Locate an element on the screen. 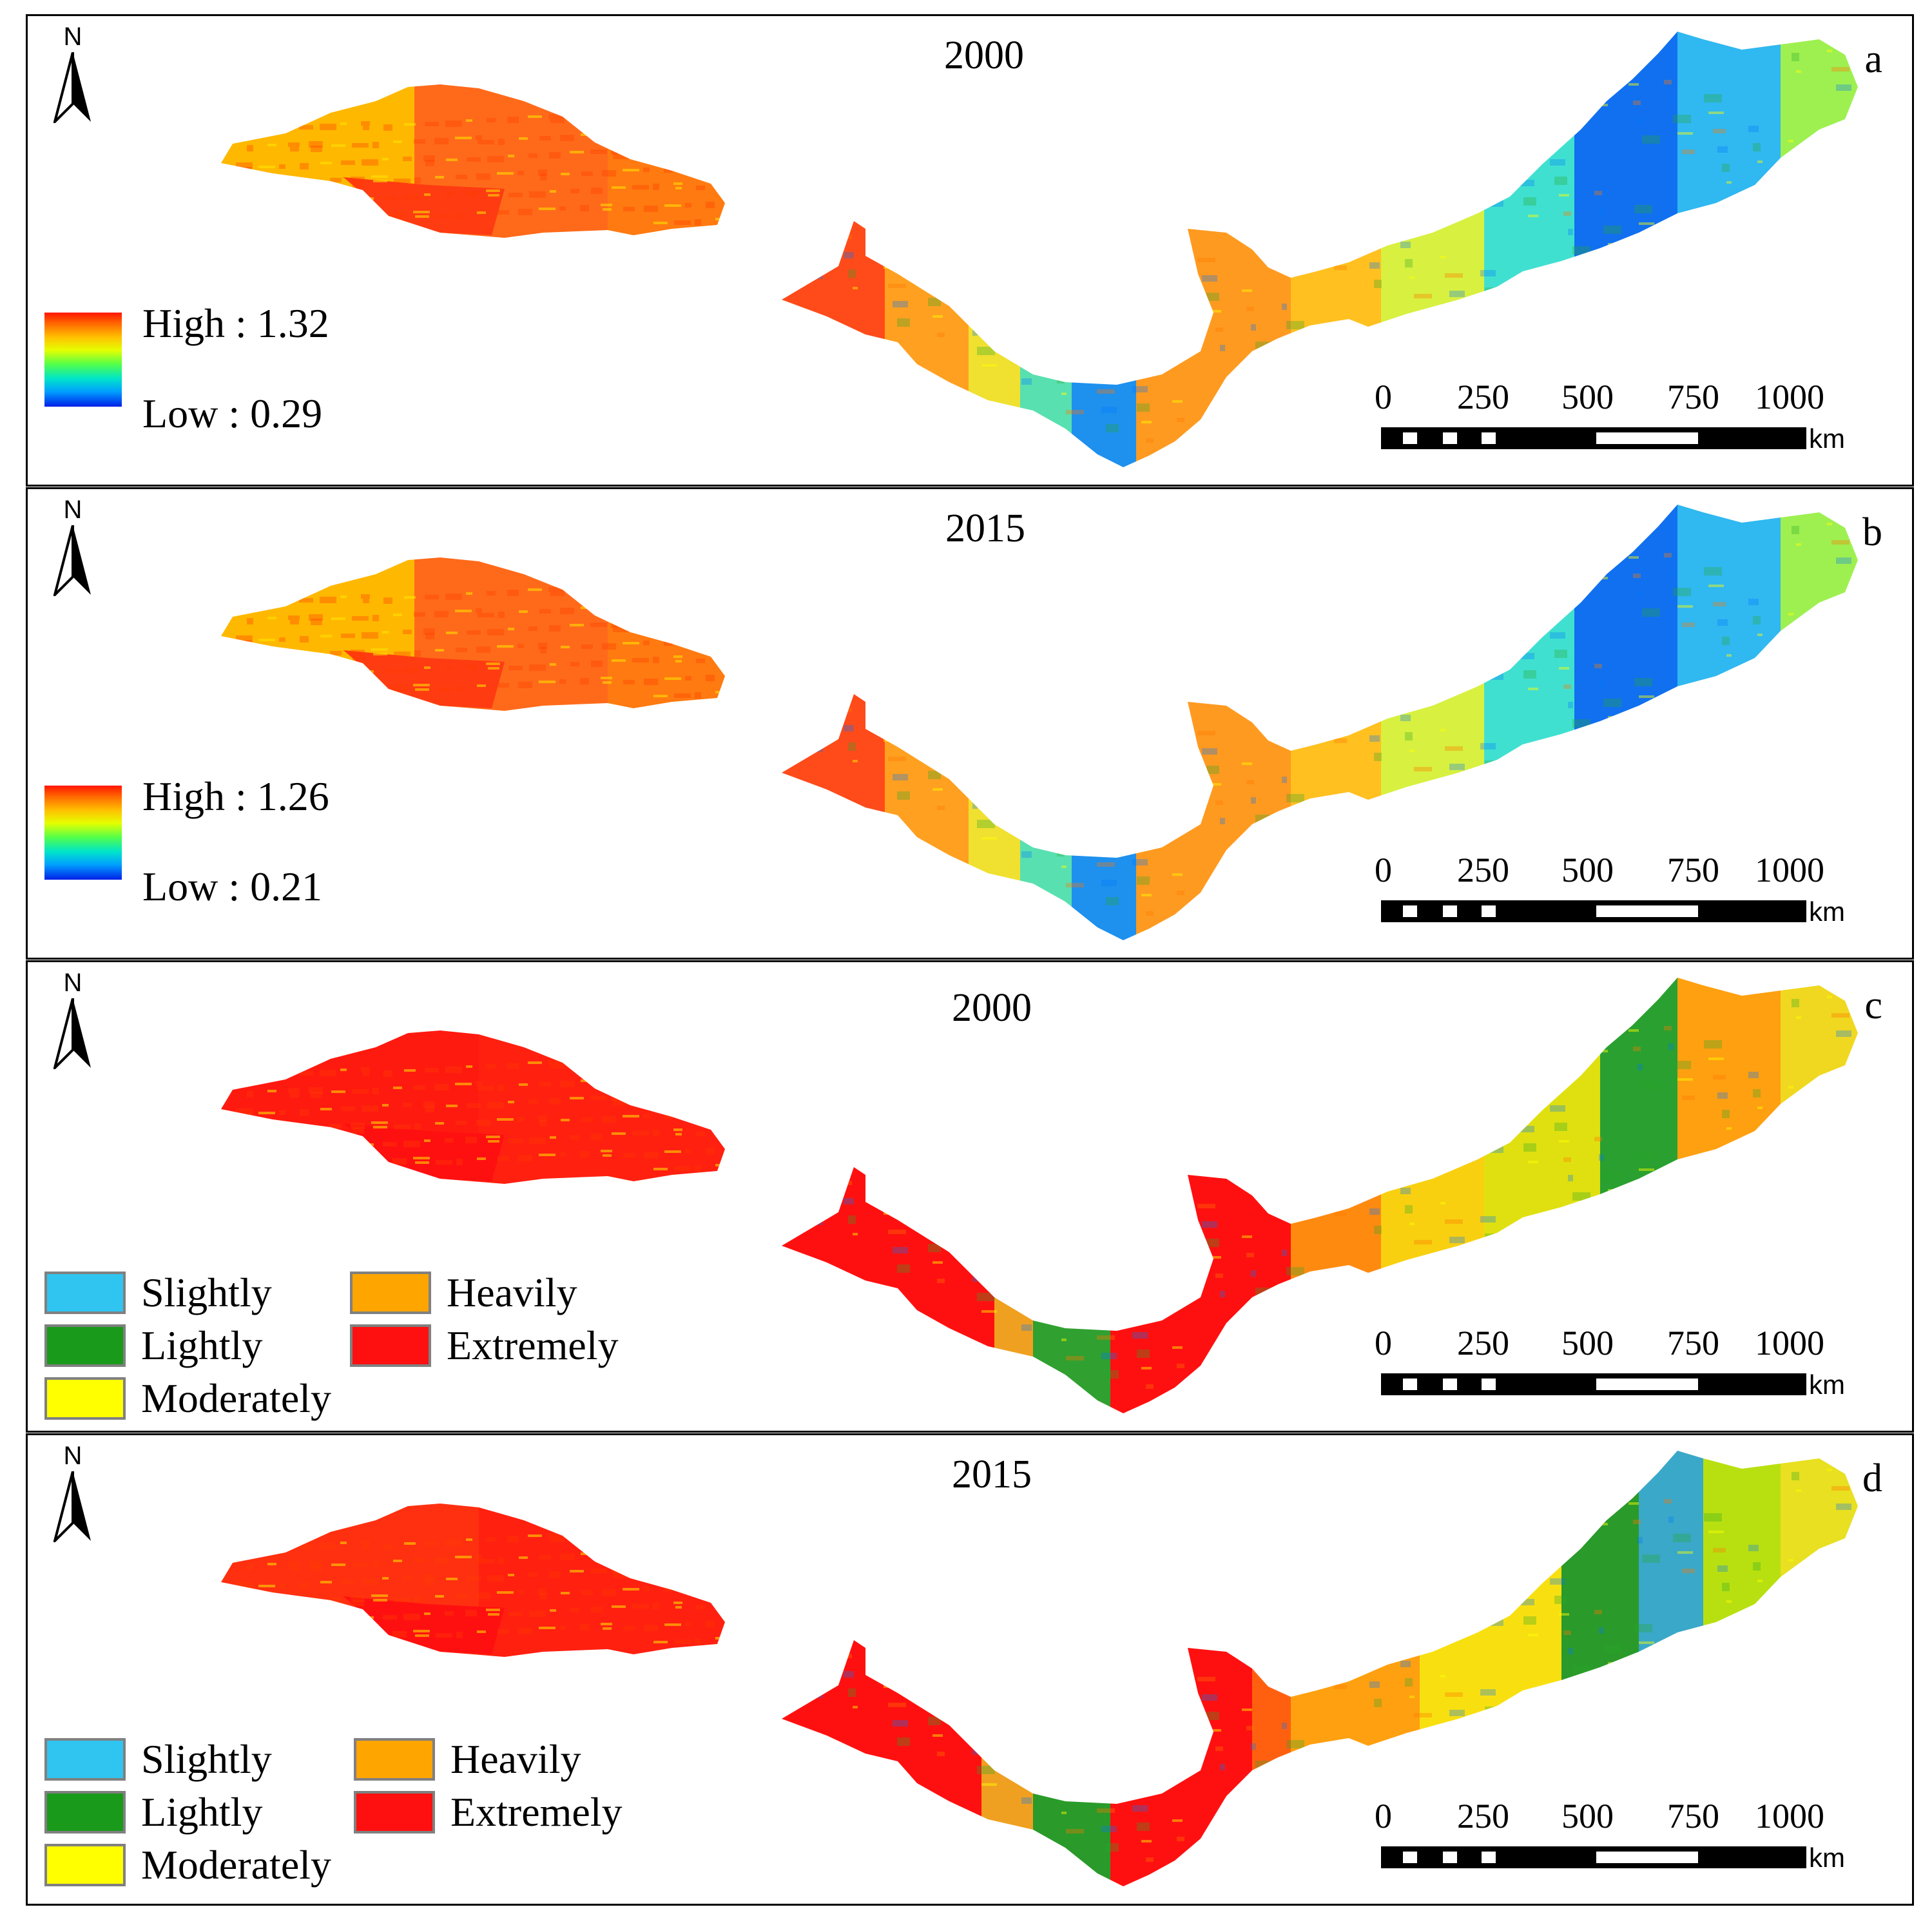 The height and width of the screenshot is (1925, 1932). legend-high-label: High : 1.32 is located at coordinates (236, 323).